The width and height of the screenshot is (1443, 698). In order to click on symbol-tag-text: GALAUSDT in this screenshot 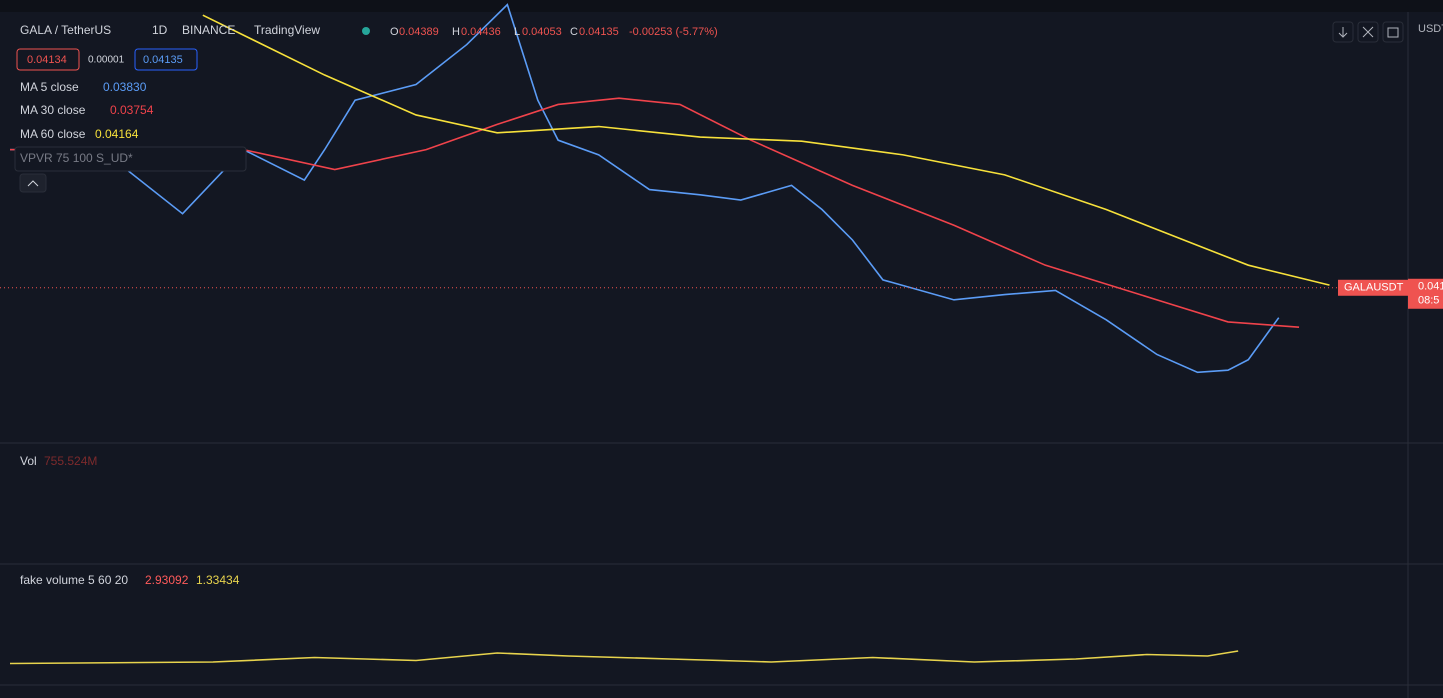, I will do `click(1374, 288)`.